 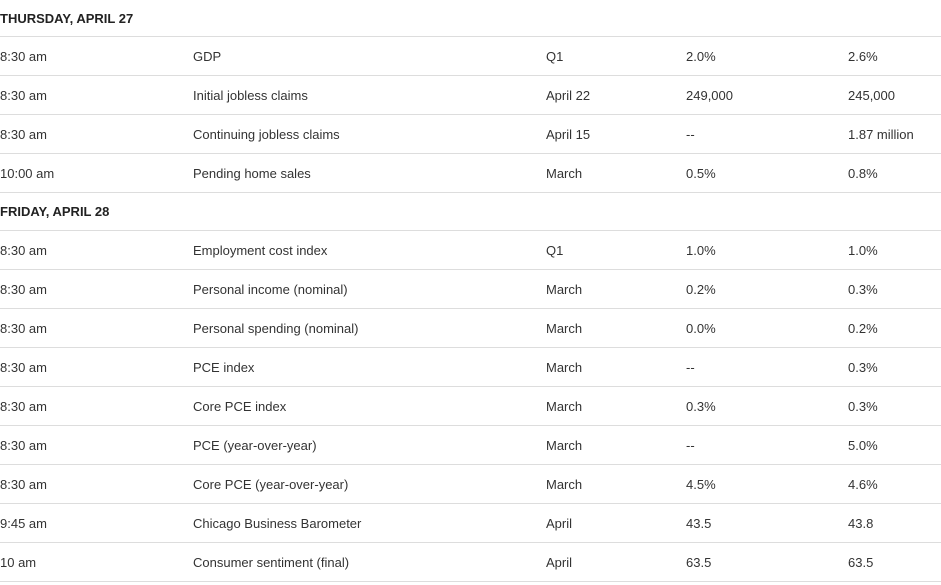 What do you see at coordinates (767, 562) in the screenshot?
I see `event-forecast: 63.5` at bounding box center [767, 562].